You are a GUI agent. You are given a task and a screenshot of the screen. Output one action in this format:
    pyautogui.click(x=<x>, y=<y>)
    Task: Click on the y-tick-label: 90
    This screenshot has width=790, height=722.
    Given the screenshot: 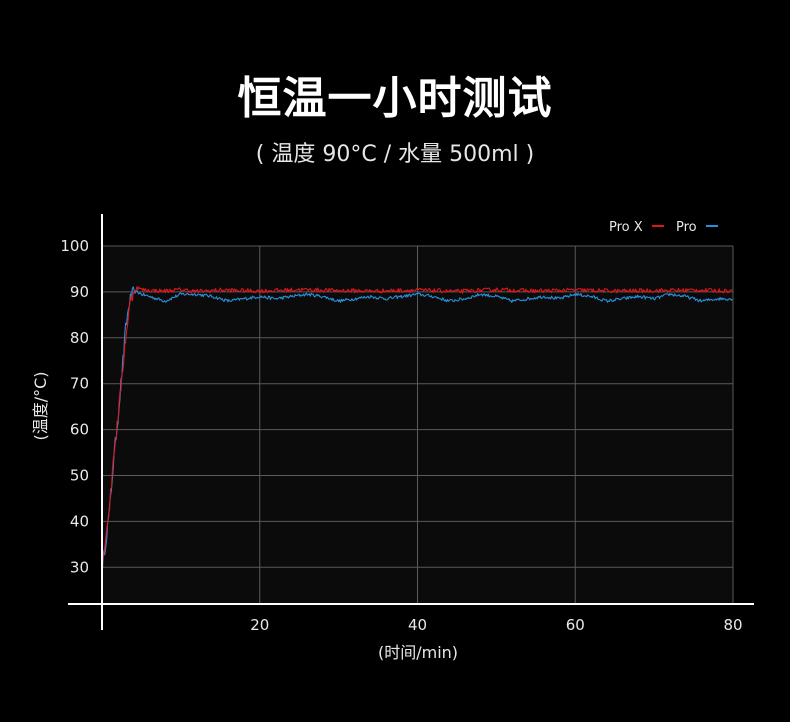 What is the action you would take?
    pyautogui.click(x=79, y=292)
    